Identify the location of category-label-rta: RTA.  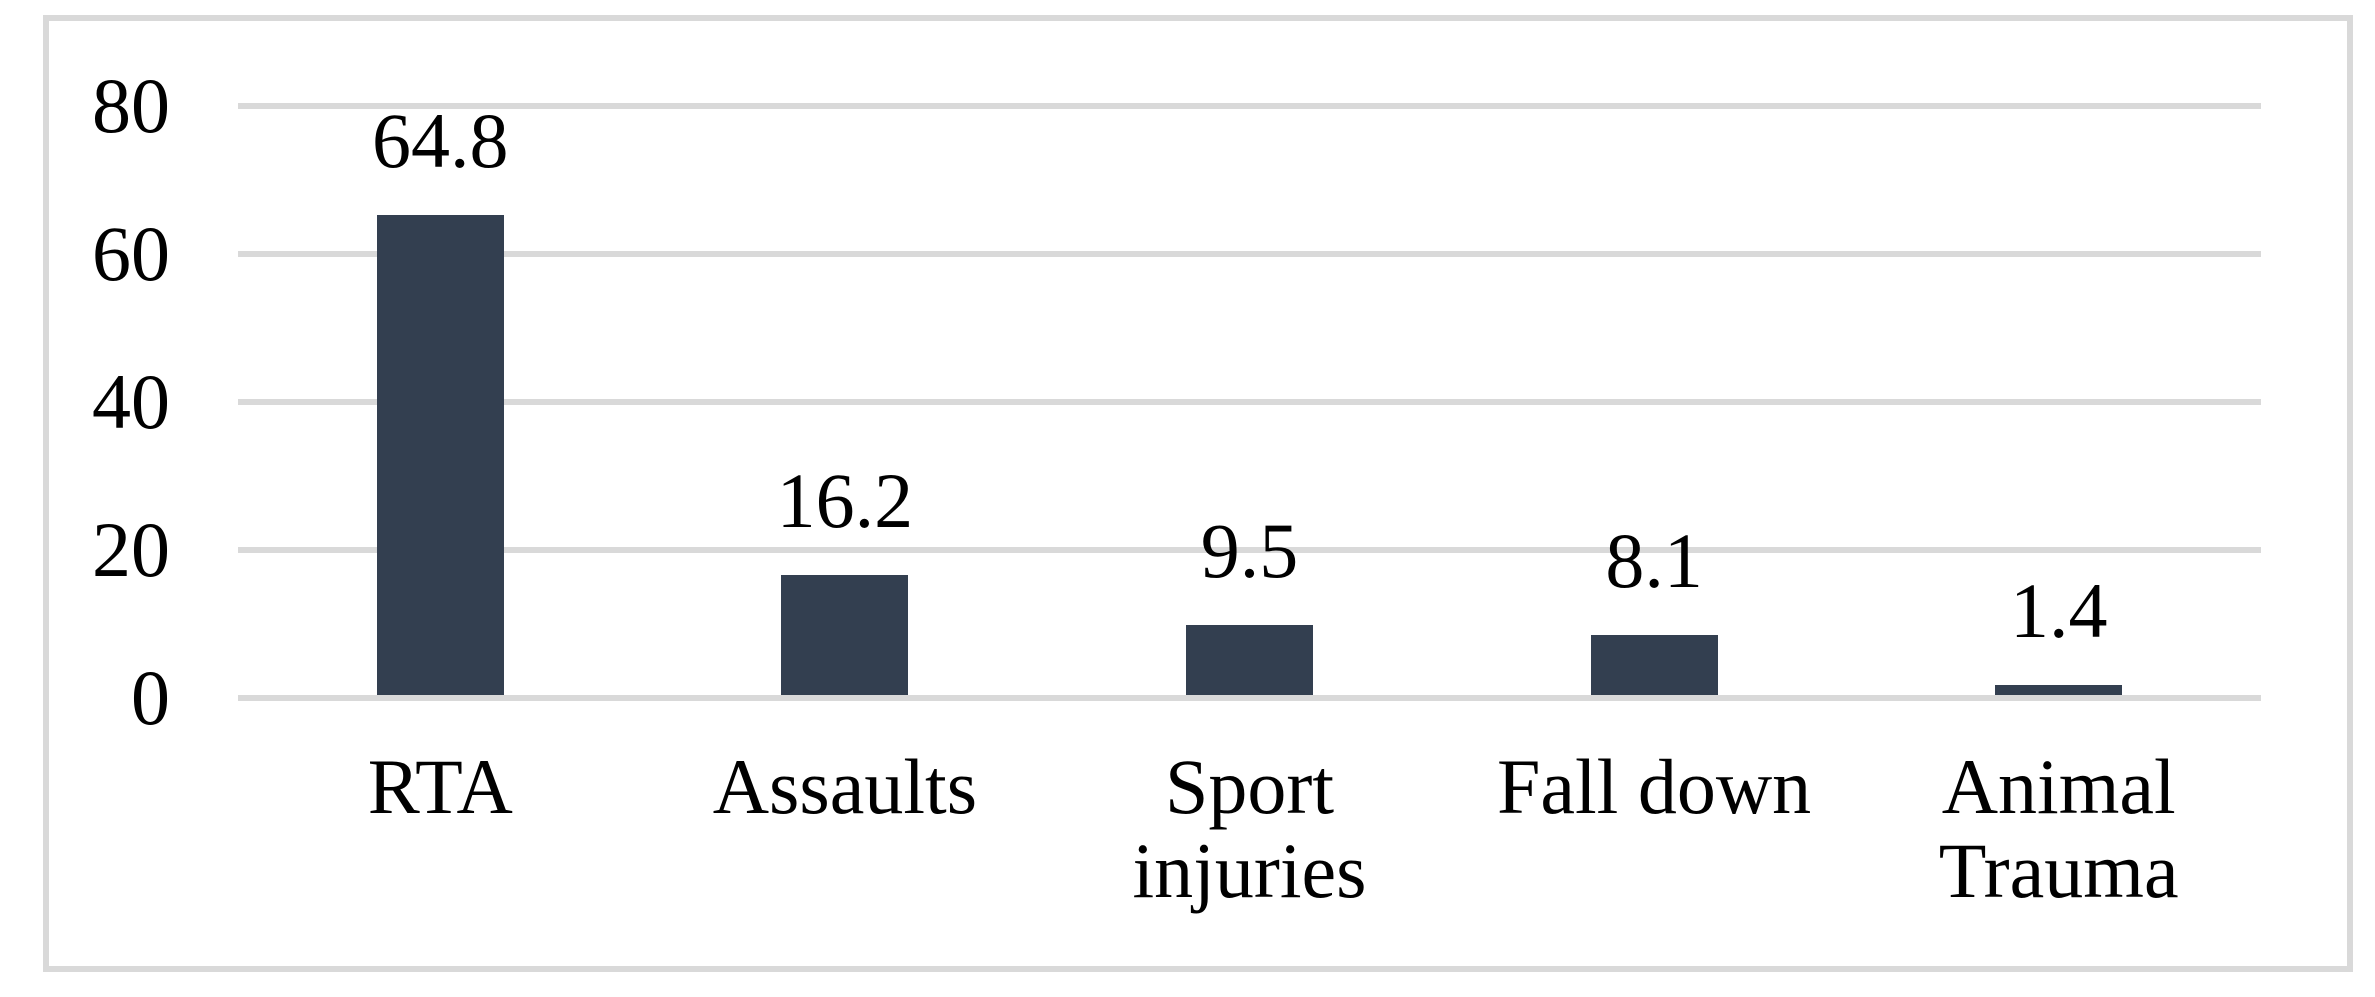
(440, 786).